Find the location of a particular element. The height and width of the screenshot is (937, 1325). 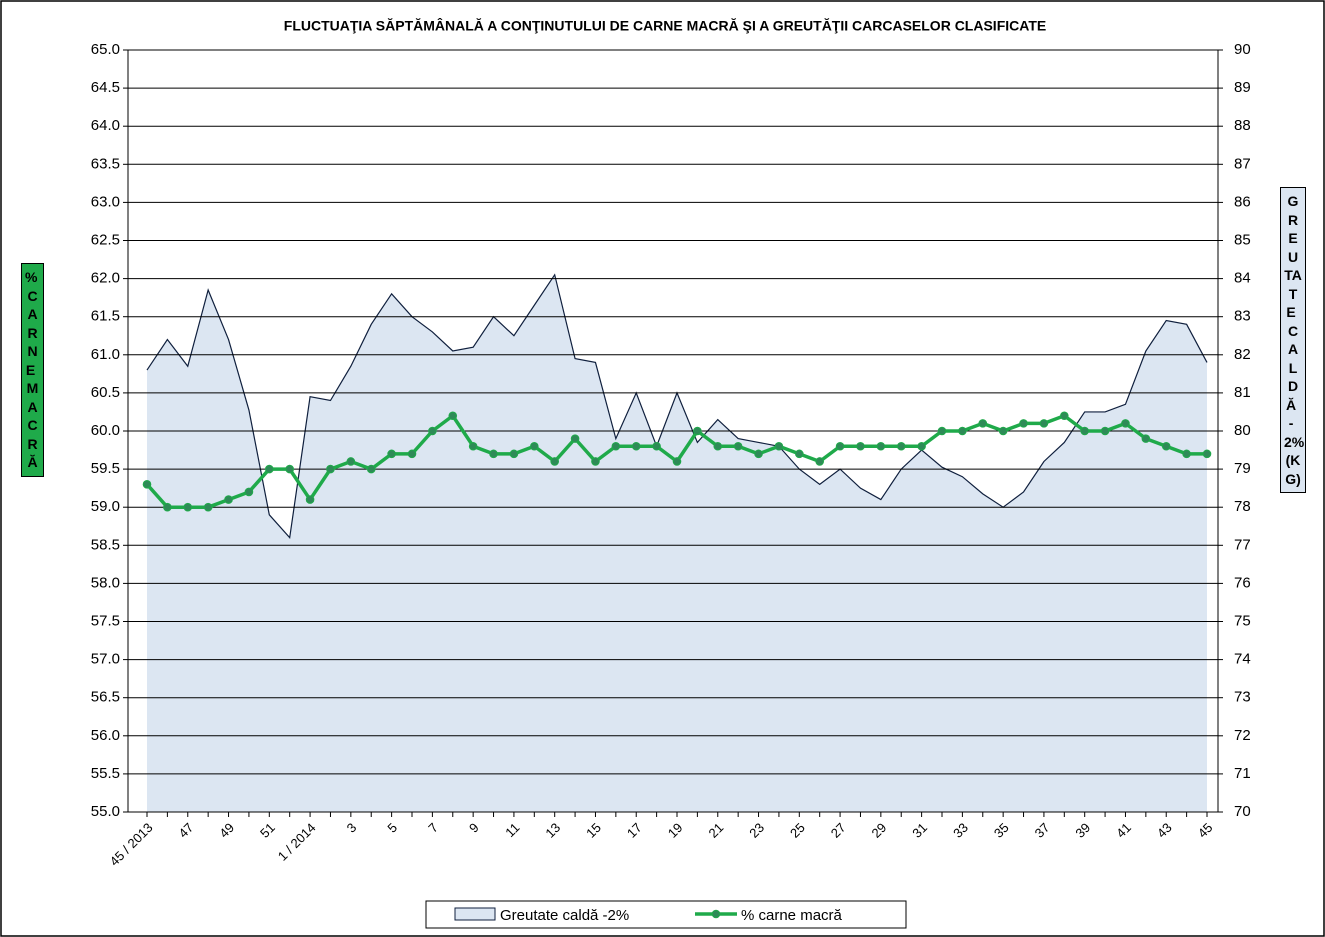

y2-tick-label: 84 is located at coordinates (1242, 278).